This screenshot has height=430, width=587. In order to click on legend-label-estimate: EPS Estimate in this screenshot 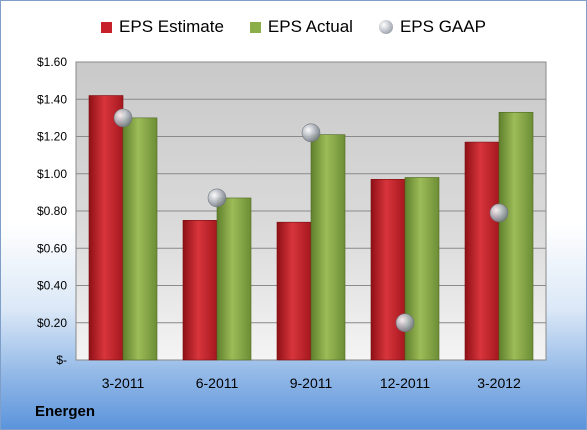, I will do `click(171, 26)`.